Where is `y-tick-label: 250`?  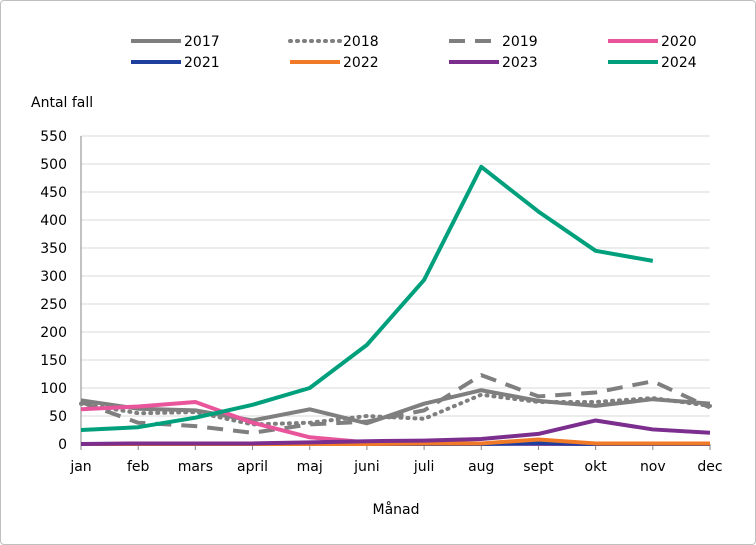
y-tick-label: 250 is located at coordinates (53, 305).